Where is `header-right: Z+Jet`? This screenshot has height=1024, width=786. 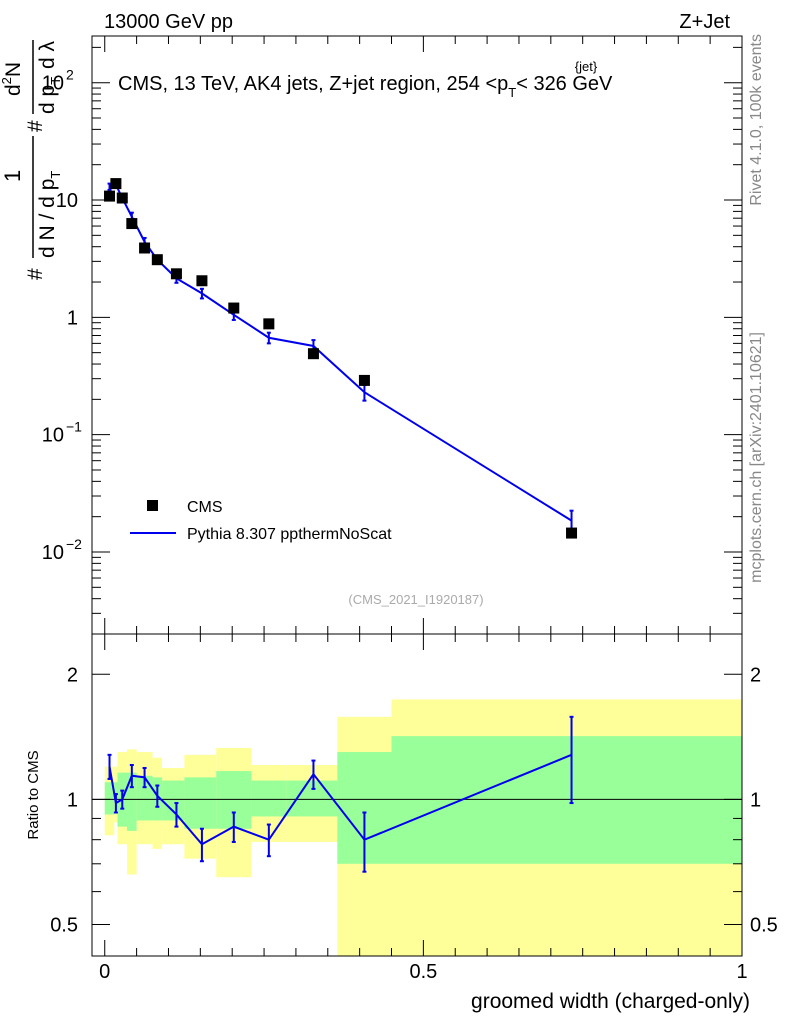 header-right: Z+Jet is located at coordinates (704, 22).